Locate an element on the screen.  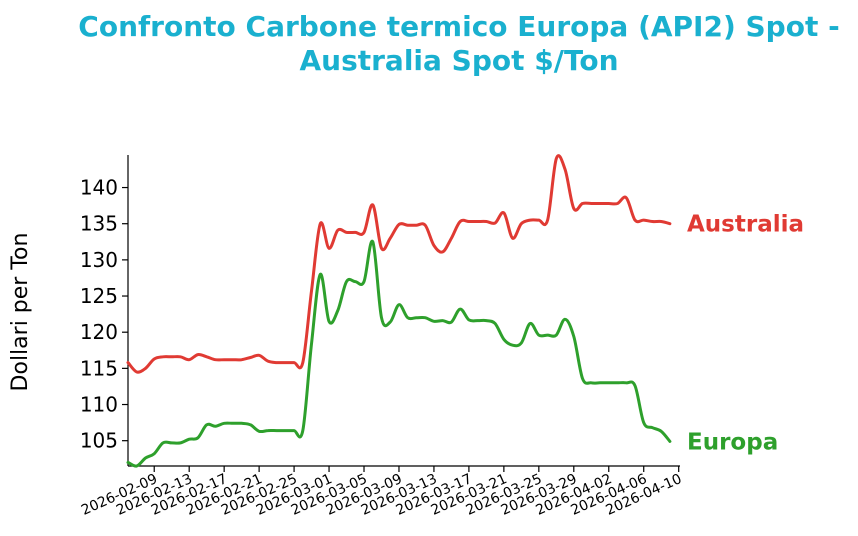
series-labels: Australia Europa is located at coordinates (745, 334).